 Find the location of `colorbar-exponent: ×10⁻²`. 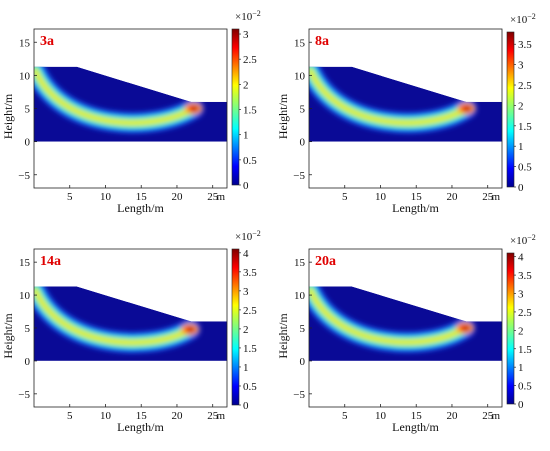

colorbar-exponent: ×10⁻² is located at coordinates (523, 19).